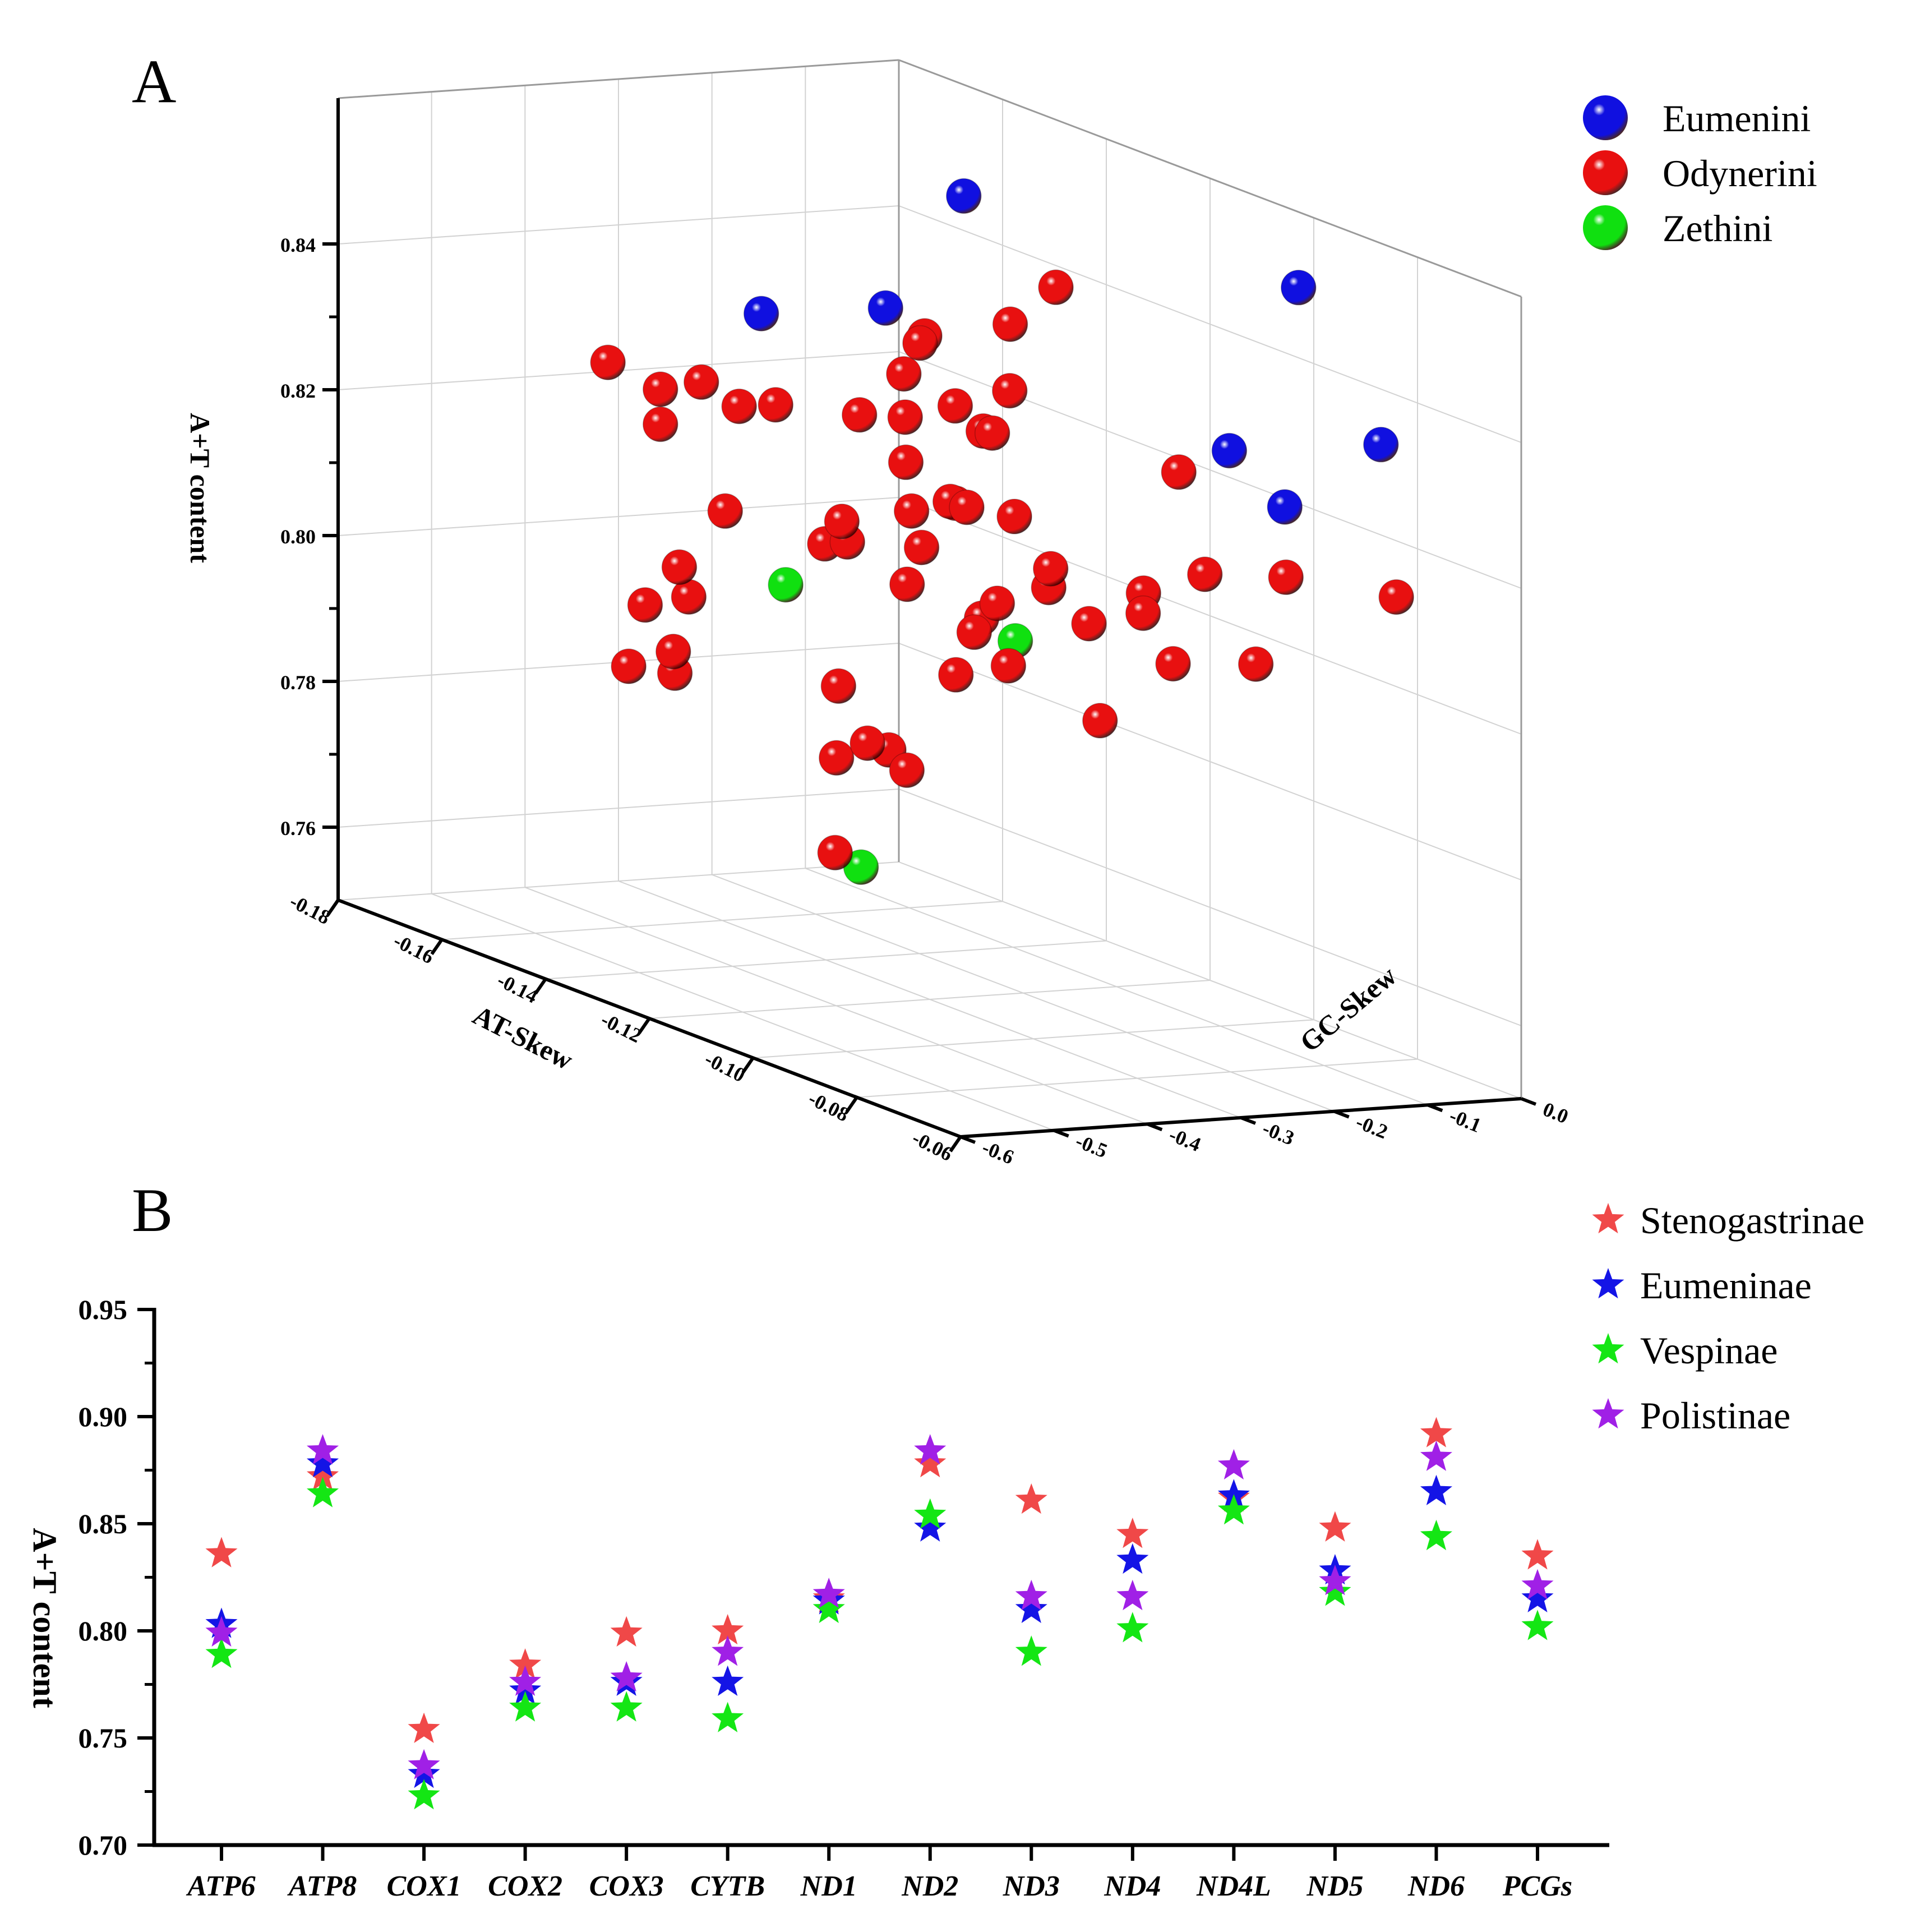  I want to click on star-stenogastrinae-nd5, so click(1335, 1526).